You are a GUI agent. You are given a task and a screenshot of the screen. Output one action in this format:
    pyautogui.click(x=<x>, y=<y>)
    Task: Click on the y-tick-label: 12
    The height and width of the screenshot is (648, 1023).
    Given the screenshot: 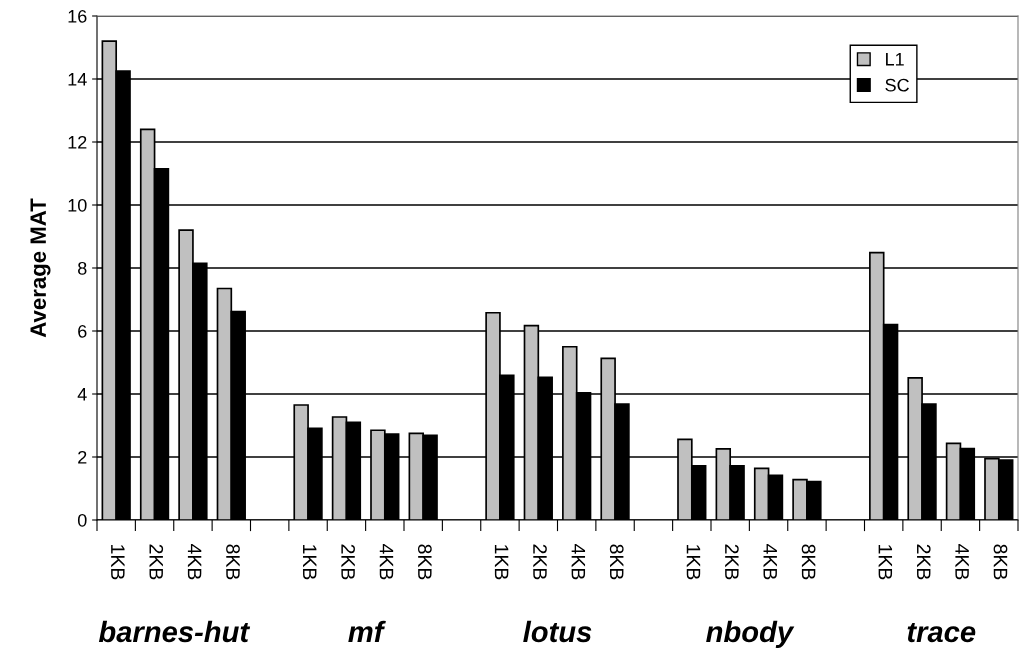 What is the action you would take?
    pyautogui.click(x=77, y=142)
    